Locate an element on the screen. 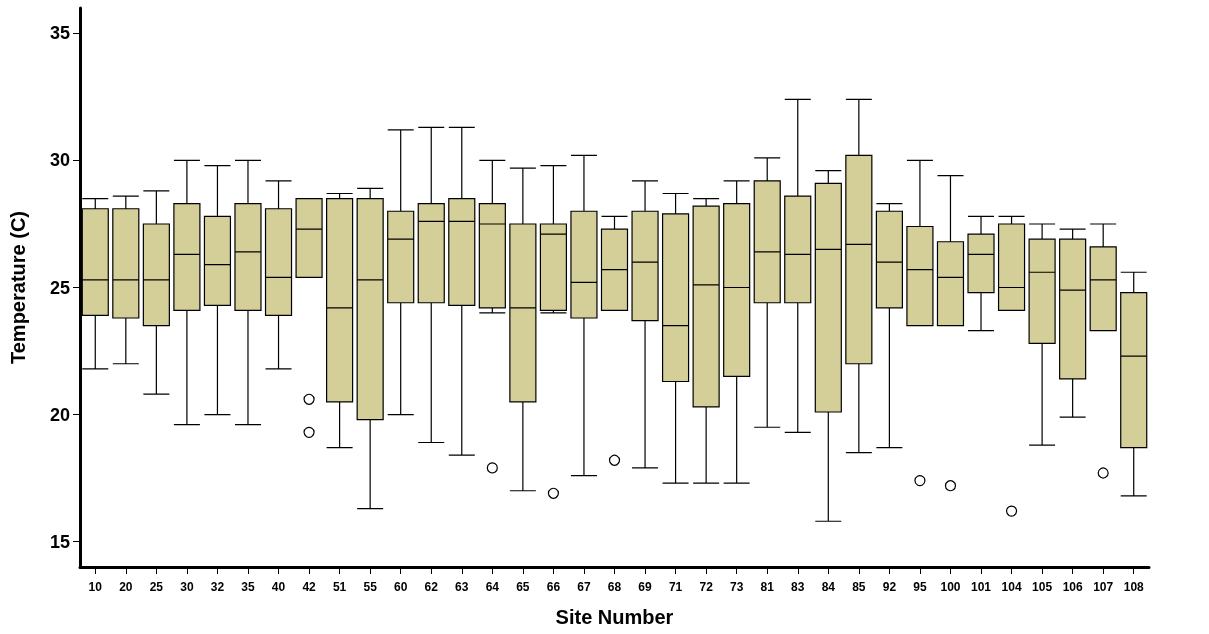 The height and width of the screenshot is (634, 1209). x-tick-label: 83 is located at coordinates (798, 587).